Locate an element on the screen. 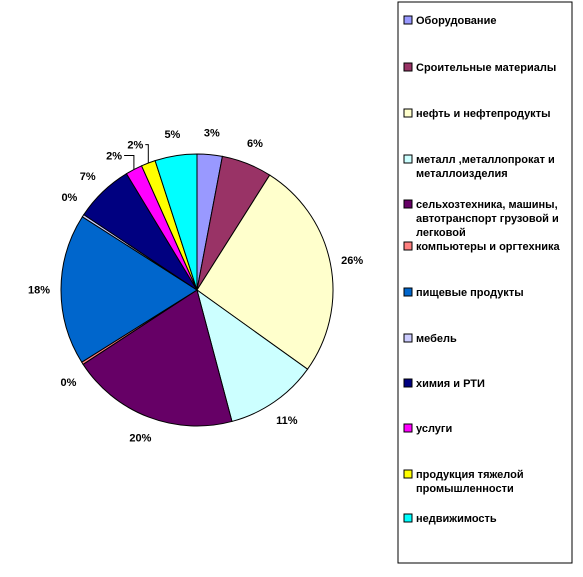  pct-label-услуги: 2% is located at coordinates (114, 157).